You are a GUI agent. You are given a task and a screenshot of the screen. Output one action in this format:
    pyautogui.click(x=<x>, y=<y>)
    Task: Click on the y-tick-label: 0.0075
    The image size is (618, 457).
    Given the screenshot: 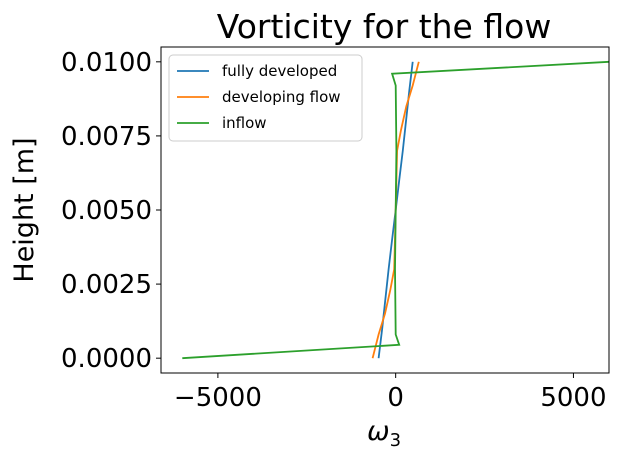 What is the action you would take?
    pyautogui.click(x=106, y=137)
    